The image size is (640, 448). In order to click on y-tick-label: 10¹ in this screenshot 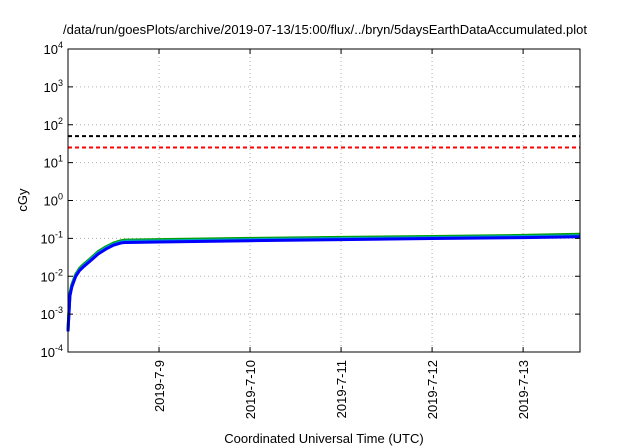, I will do `click(53, 162)`.